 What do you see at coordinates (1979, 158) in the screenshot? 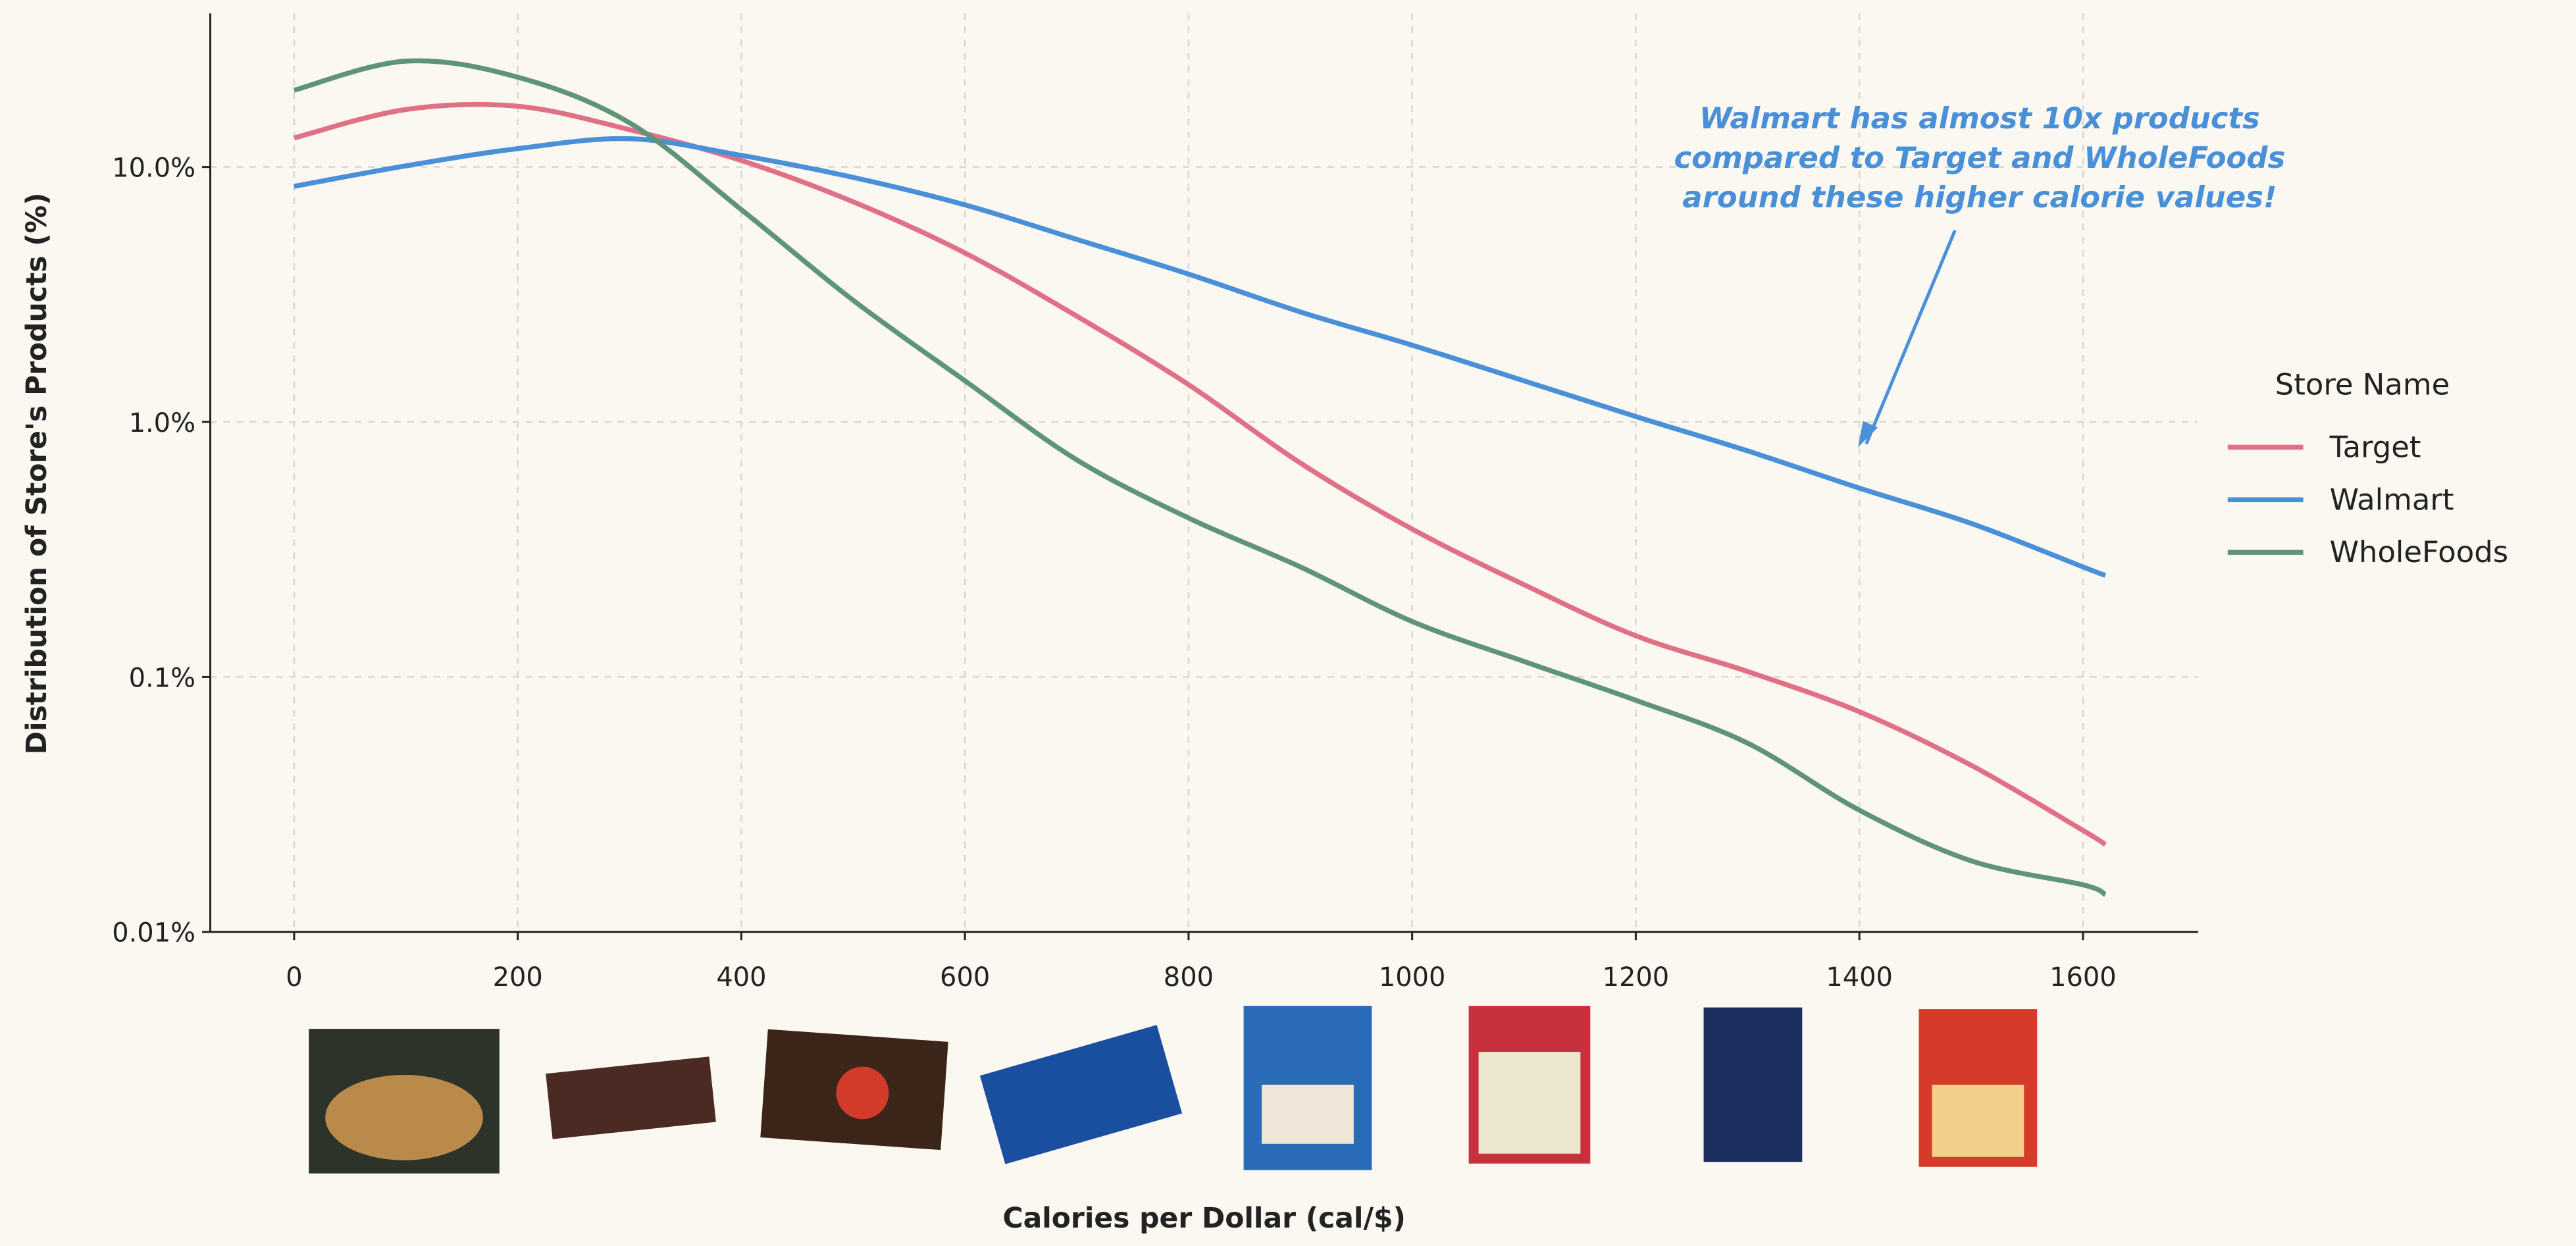
I see `annotation: compared to Target and WholeFoods` at bounding box center [1979, 158].